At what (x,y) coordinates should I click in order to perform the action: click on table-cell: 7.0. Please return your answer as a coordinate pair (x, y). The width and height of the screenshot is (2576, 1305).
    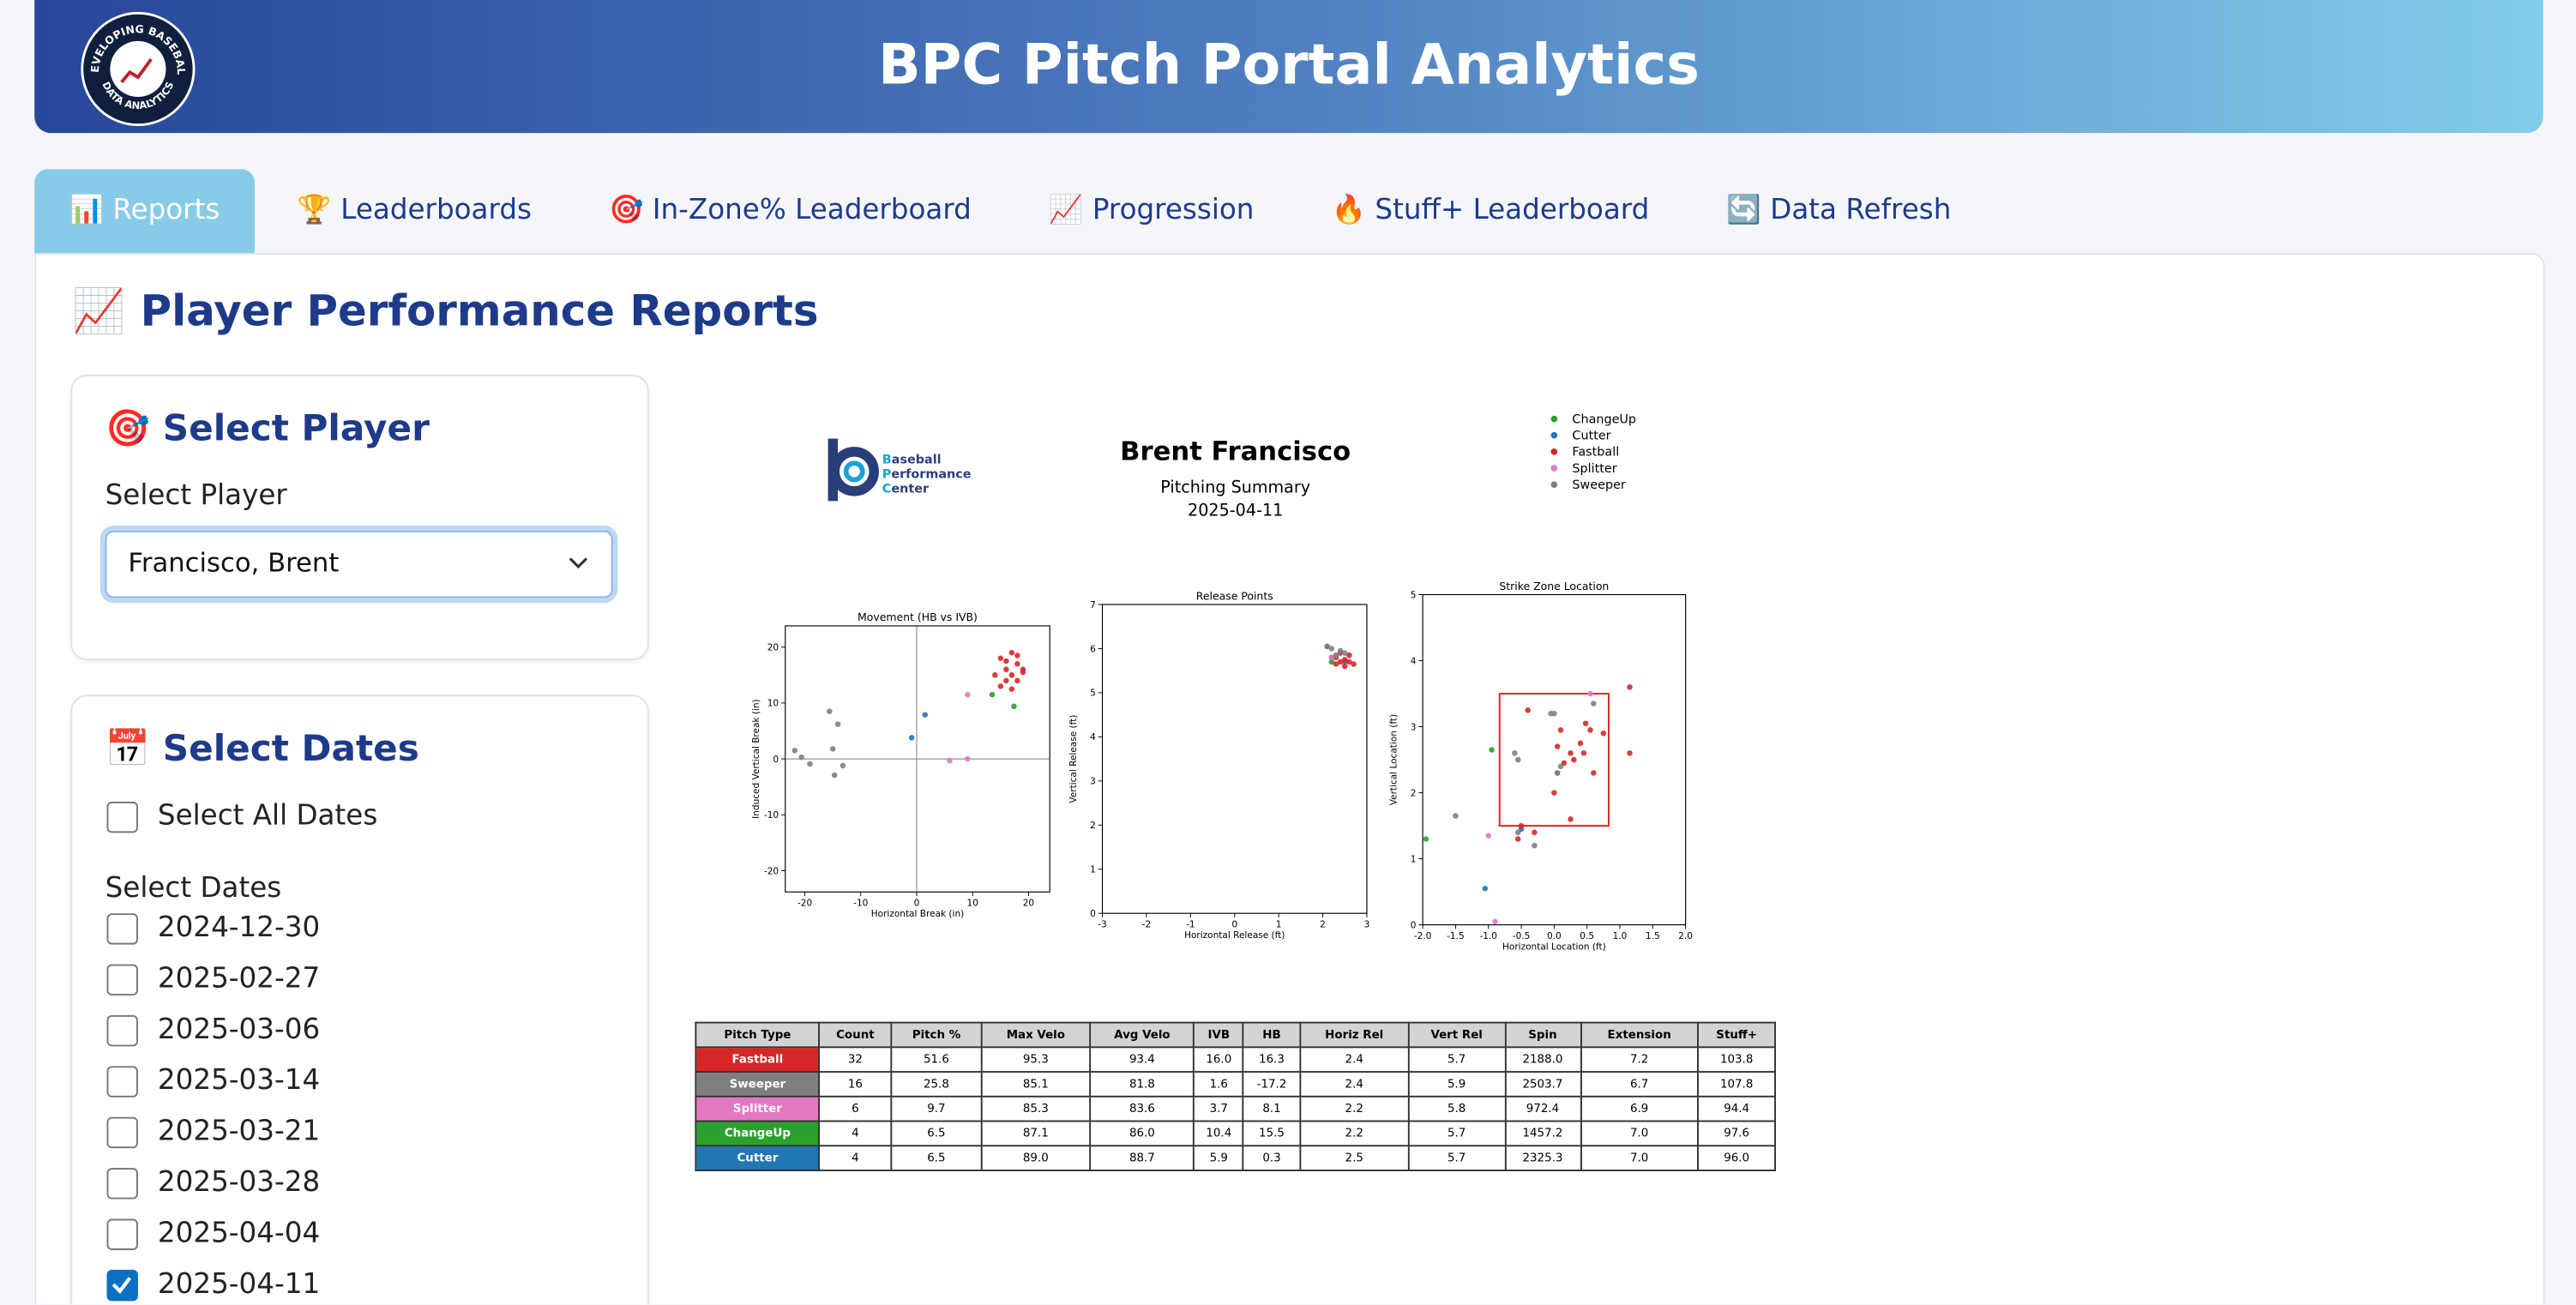
    Looking at the image, I should click on (1640, 1133).